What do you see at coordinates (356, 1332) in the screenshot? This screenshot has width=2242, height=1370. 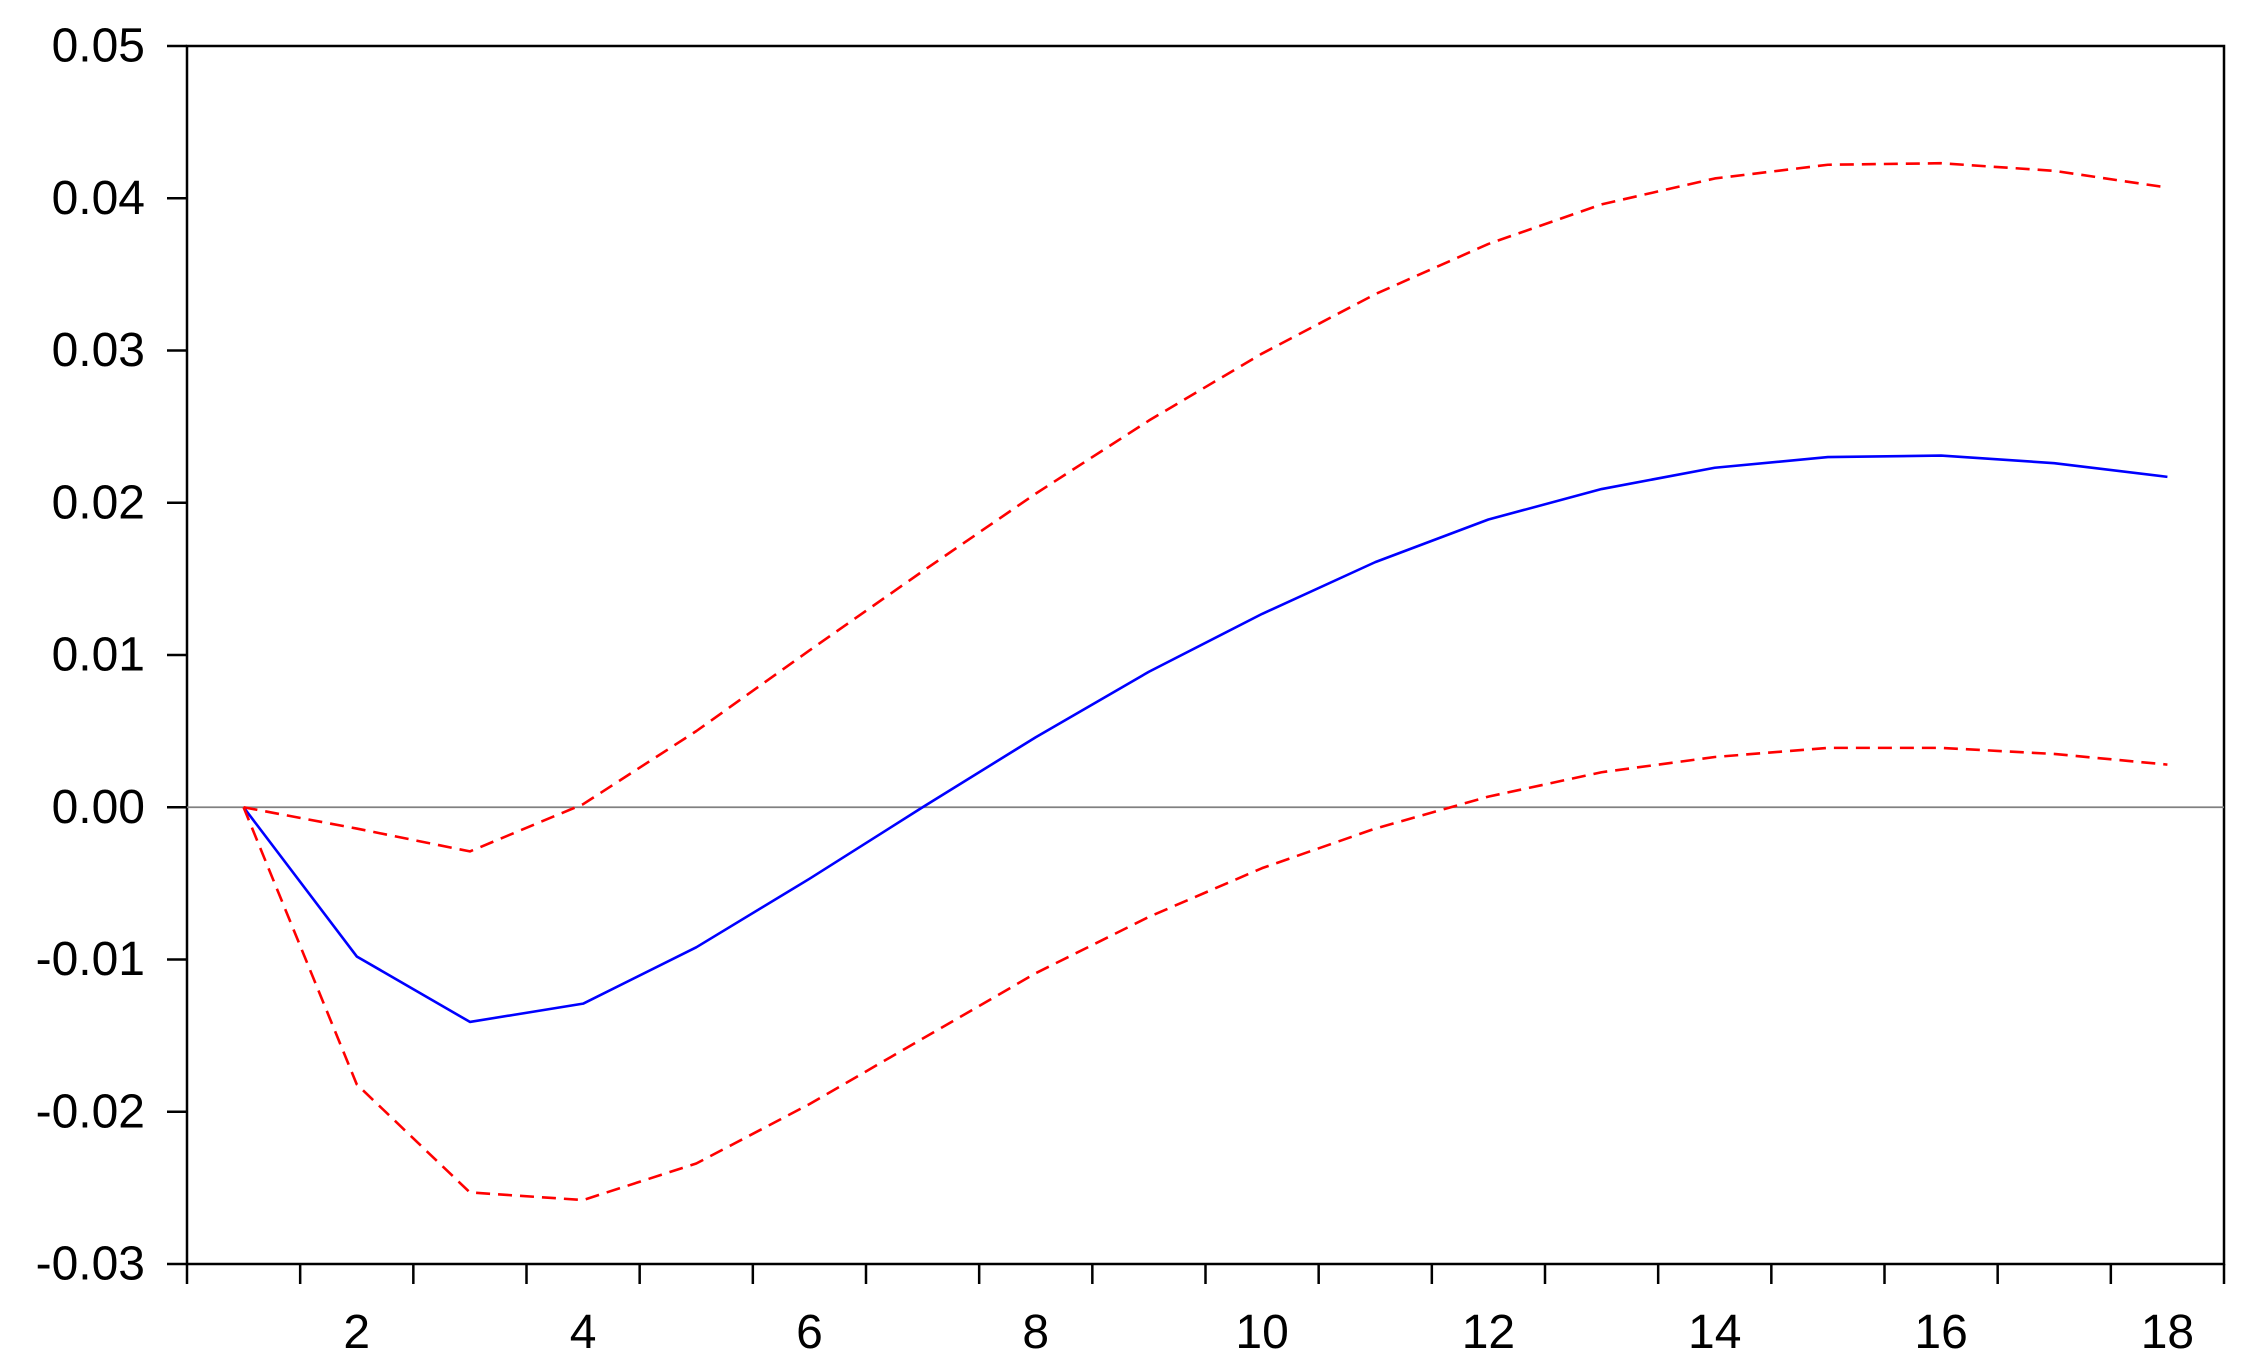 I see `x-tick-label: 2` at bounding box center [356, 1332].